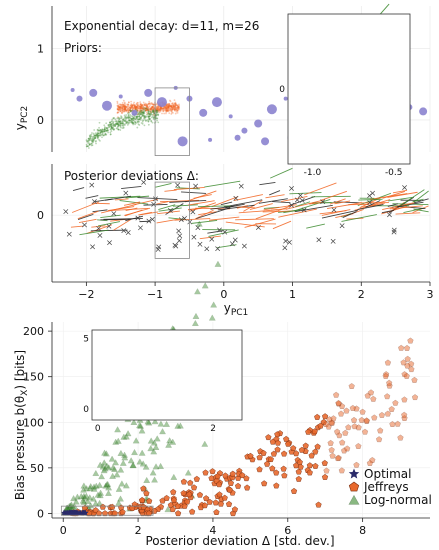 This screenshot has width=439, height=550. I want to click on prior-anchor-point, so click(258, 123).